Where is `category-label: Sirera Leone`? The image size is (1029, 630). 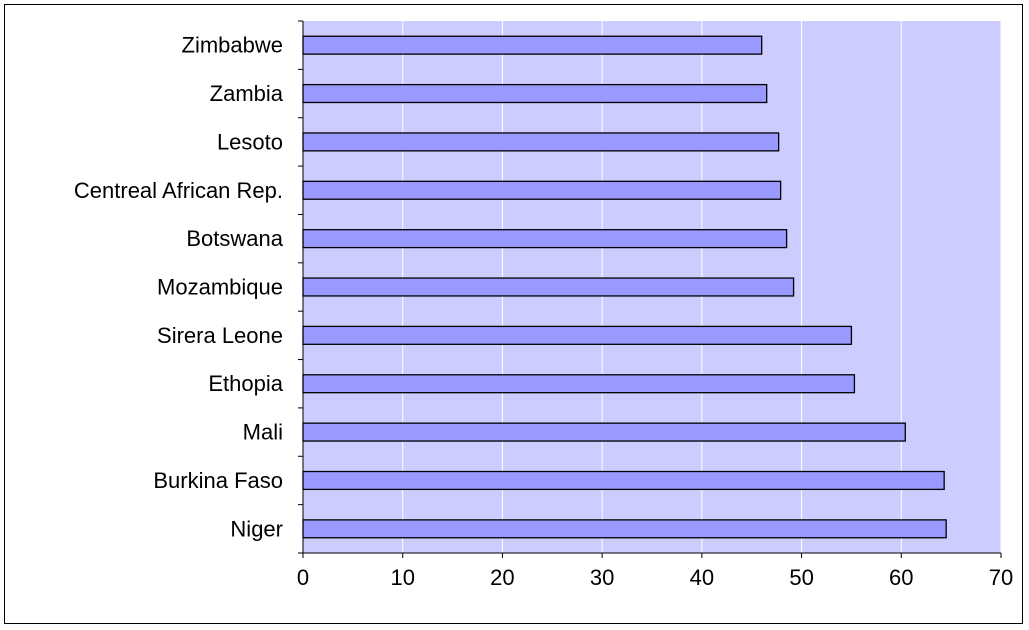
category-label: Sirera Leone is located at coordinates (220, 335).